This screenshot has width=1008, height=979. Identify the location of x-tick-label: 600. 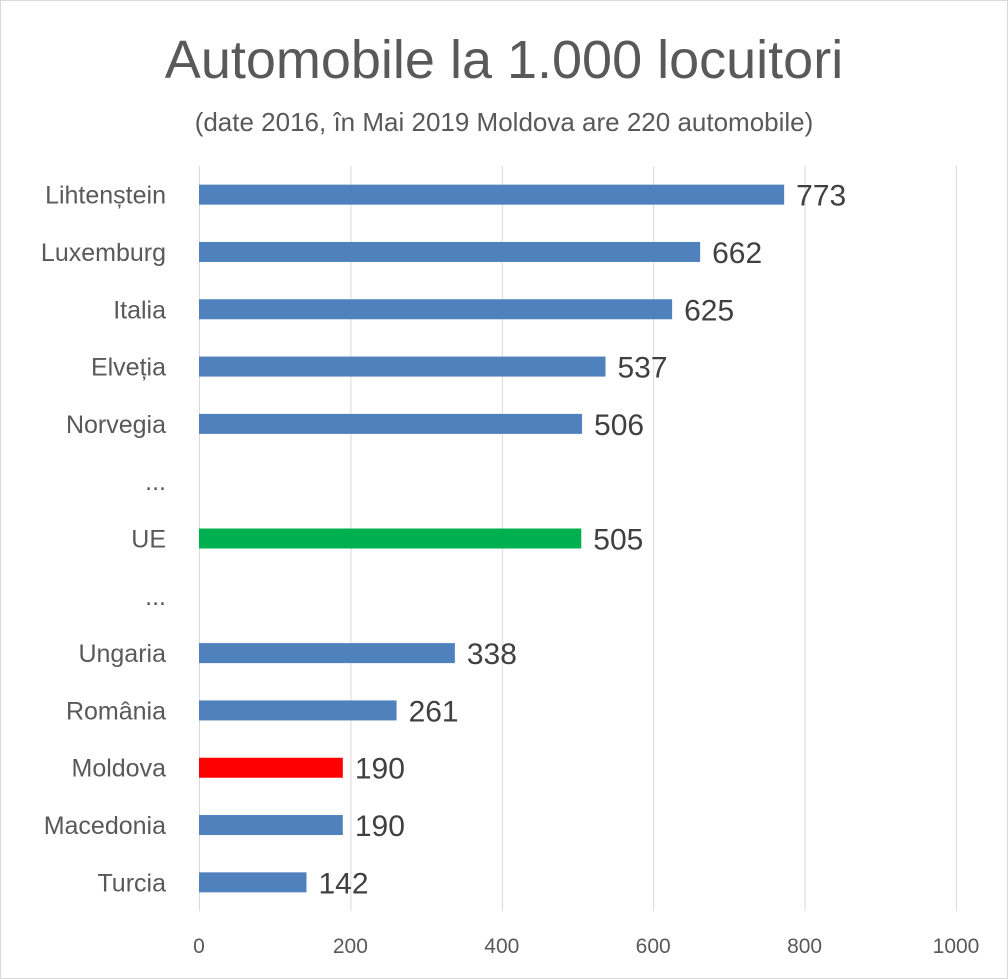
(653, 946).